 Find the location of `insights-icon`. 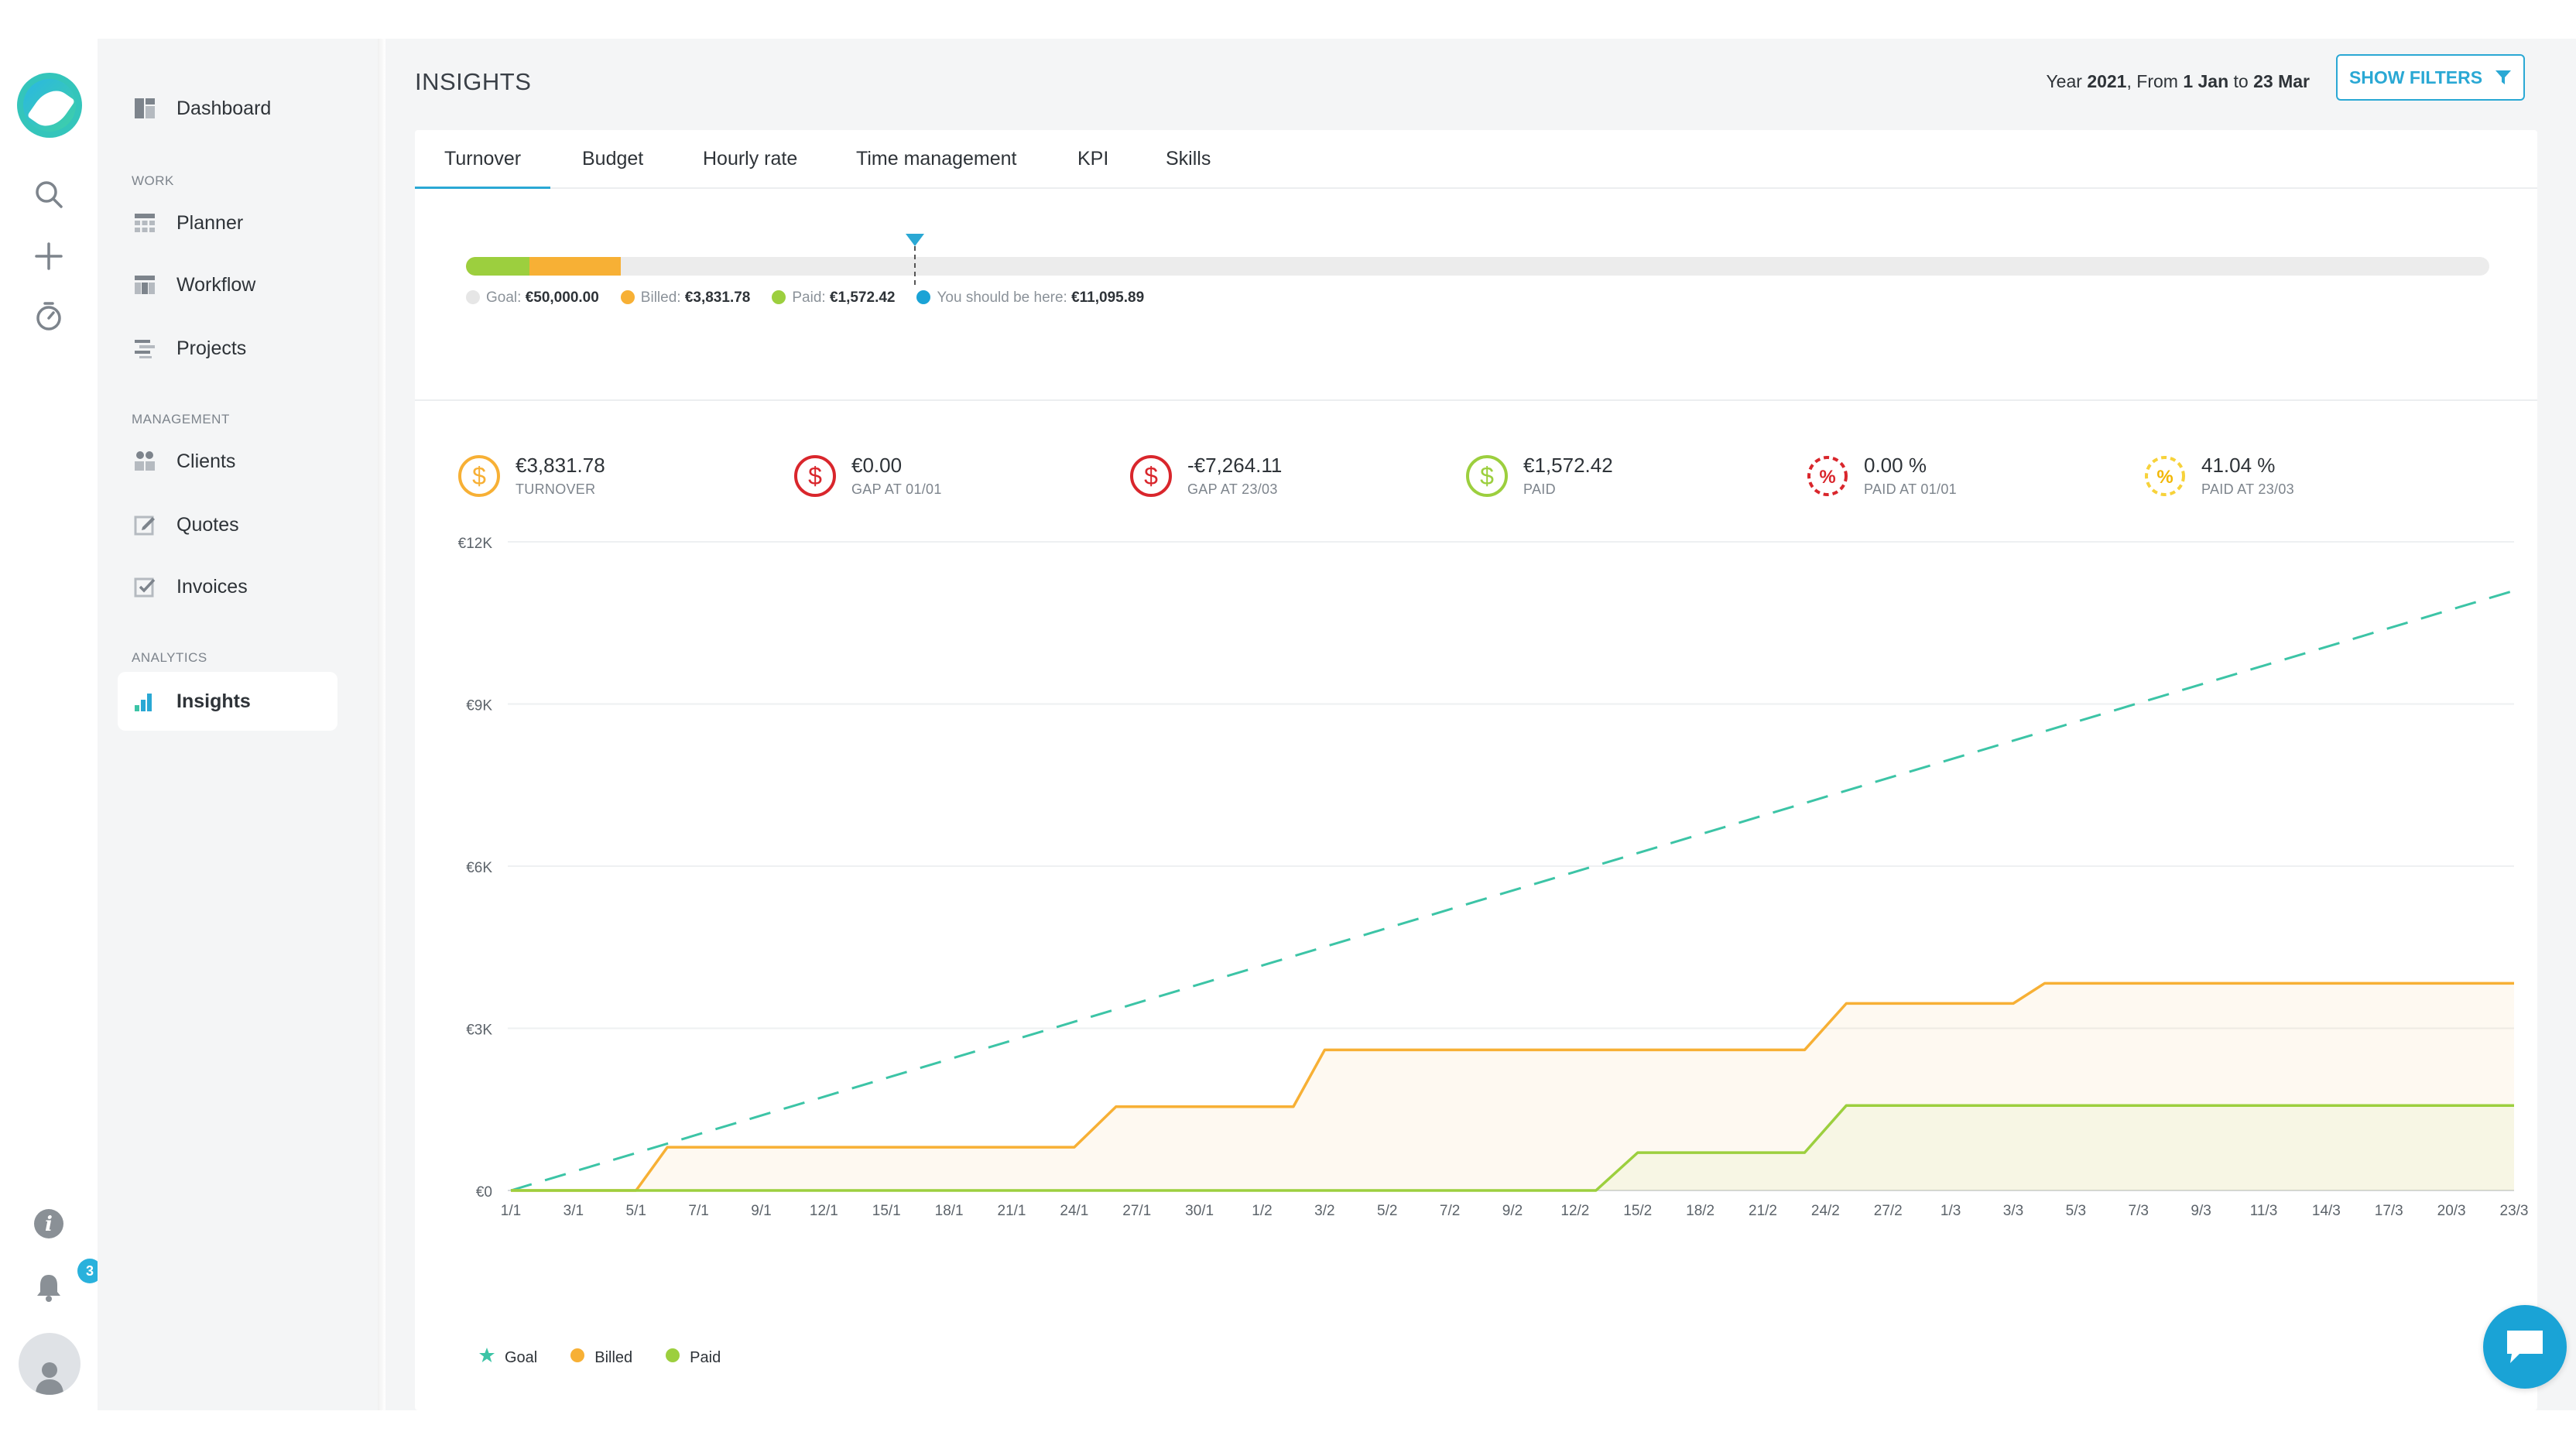

insights-icon is located at coordinates (145, 701).